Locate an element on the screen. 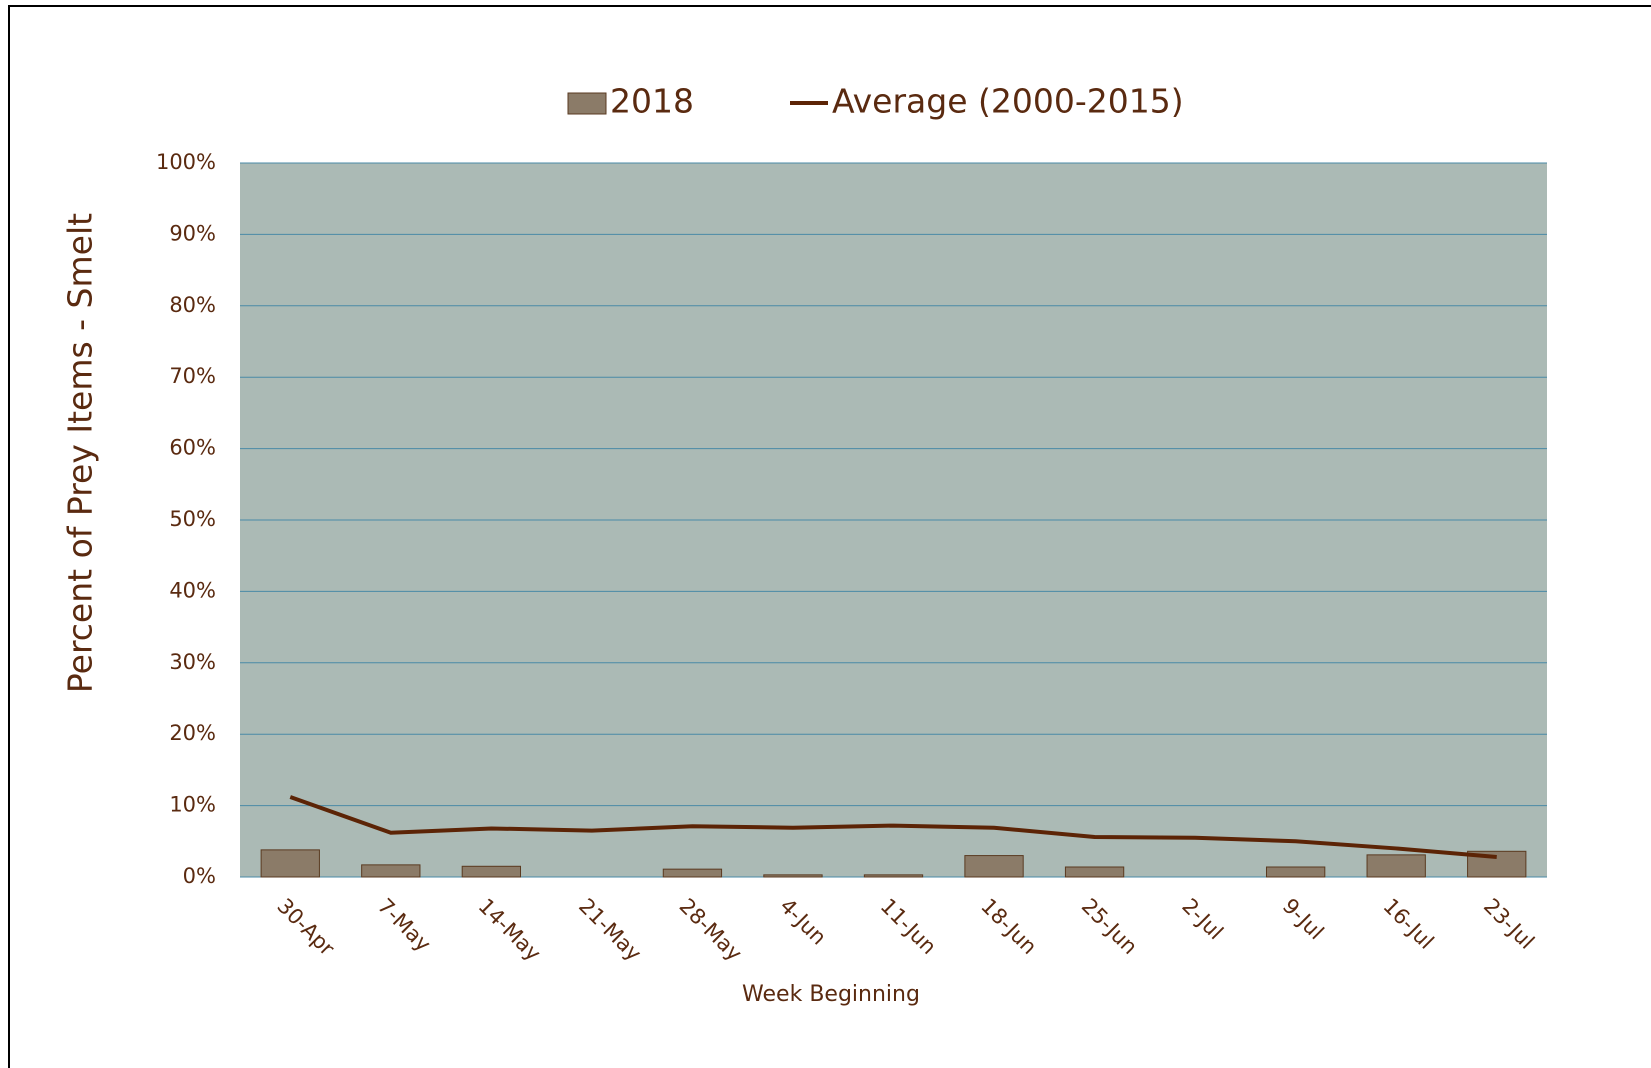  y-tick-label: 0% is located at coordinates (199, 876).